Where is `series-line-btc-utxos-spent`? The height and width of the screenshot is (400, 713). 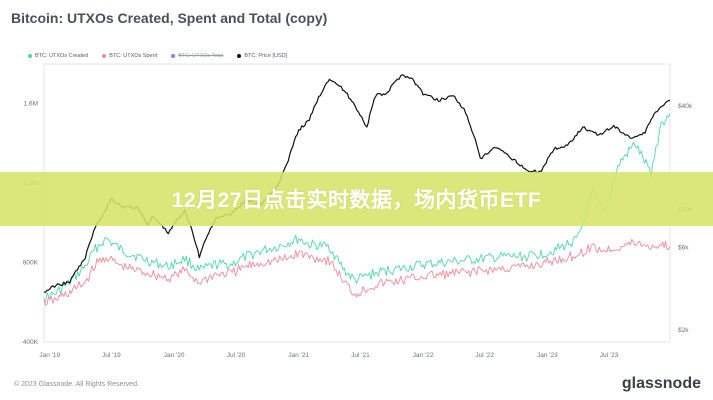
series-line-btc-utxos-spent is located at coordinates (357, 272).